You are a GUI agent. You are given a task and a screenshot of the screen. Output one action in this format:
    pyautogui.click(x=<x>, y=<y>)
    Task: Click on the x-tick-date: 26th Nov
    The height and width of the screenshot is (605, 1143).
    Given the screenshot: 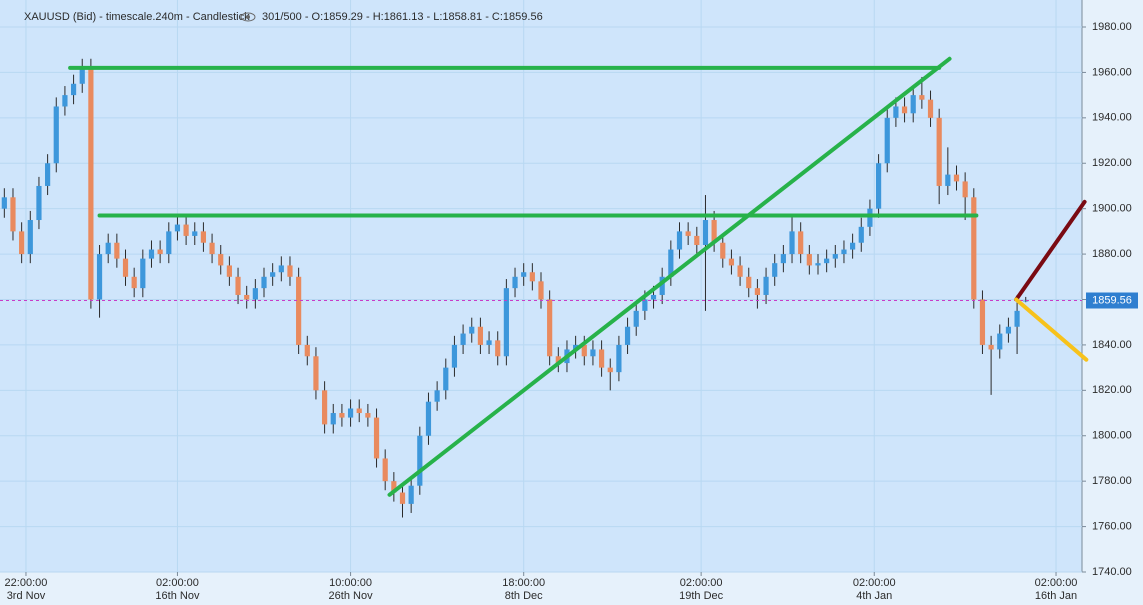 What is the action you would take?
    pyautogui.click(x=351, y=596)
    